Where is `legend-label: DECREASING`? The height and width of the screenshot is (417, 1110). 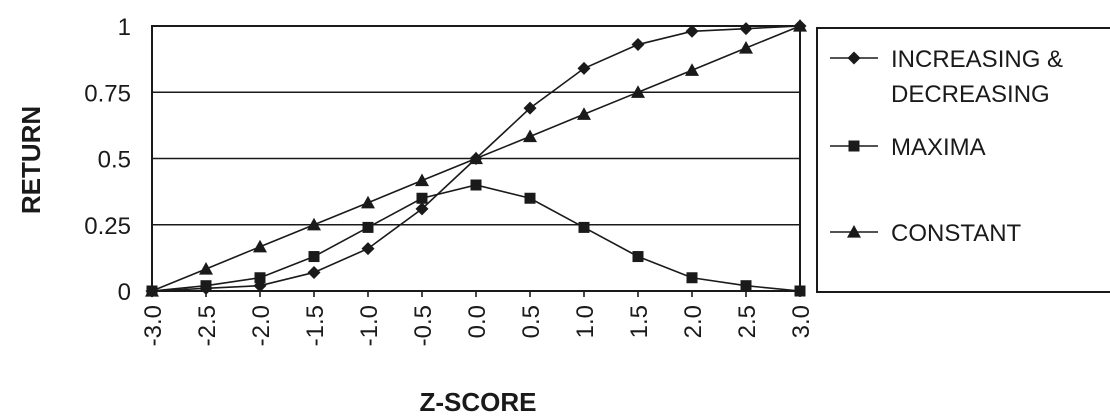
legend-label: DECREASING is located at coordinates (970, 94).